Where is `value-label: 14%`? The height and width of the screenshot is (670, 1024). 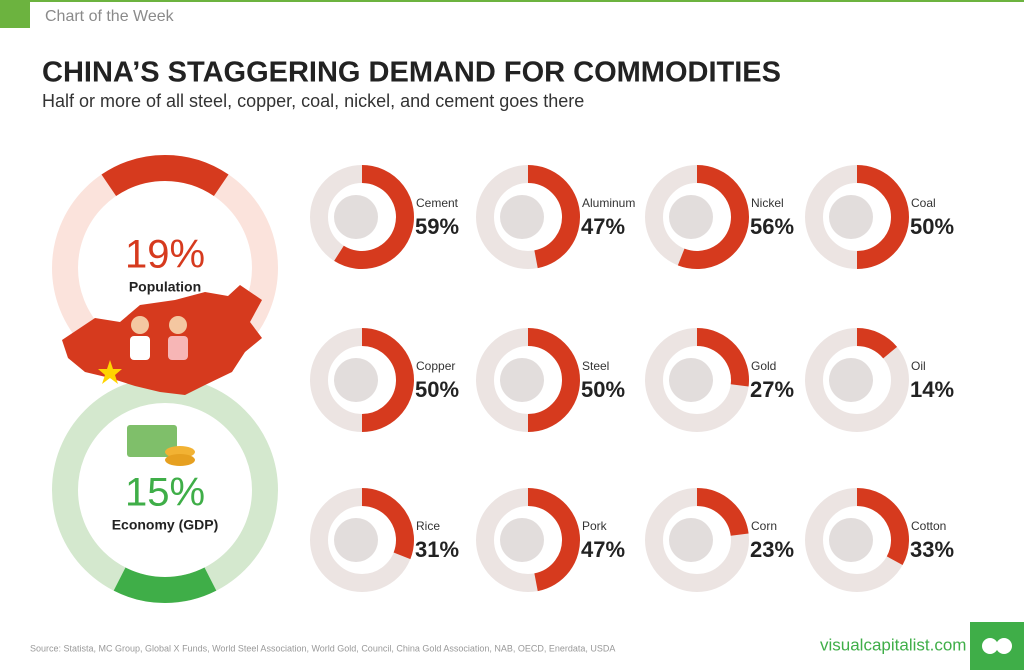 value-label: 14% is located at coordinates (932, 389).